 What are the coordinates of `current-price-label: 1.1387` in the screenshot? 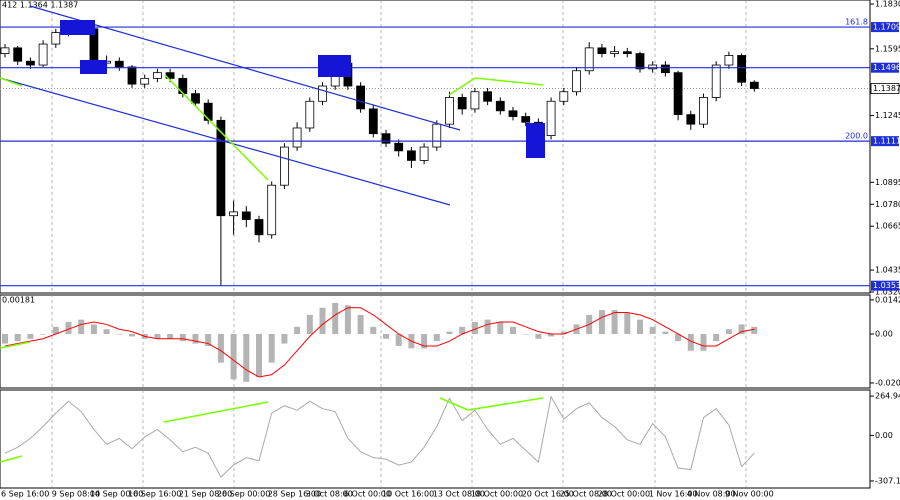 It's located at (886, 88).